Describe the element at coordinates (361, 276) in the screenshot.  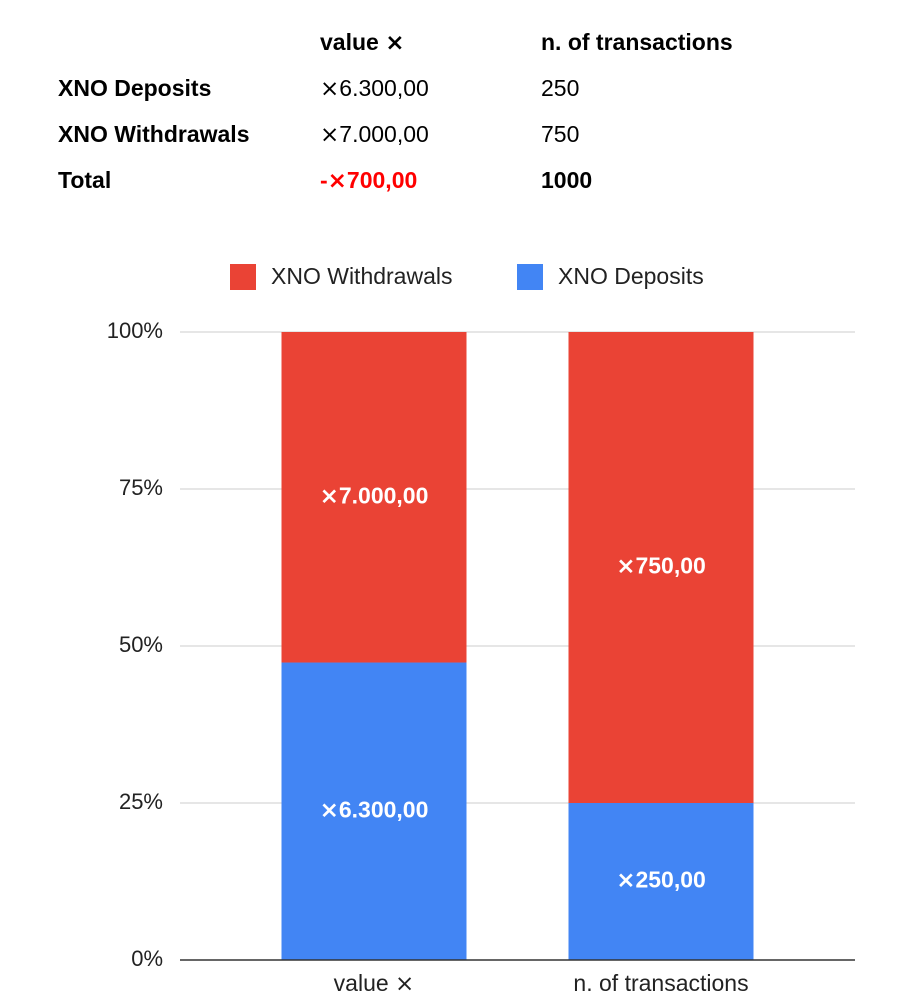
I see `legend-label: XNO Withdrawals` at that location.